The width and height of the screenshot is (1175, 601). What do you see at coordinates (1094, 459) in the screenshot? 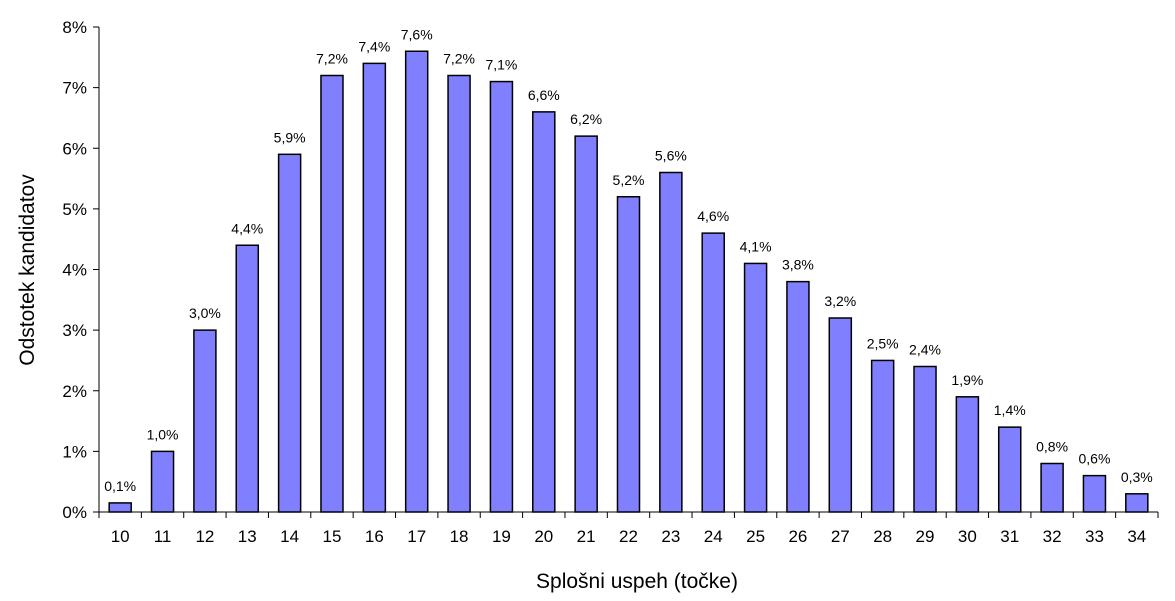
I see `data-label-33: 0,6%` at bounding box center [1094, 459].